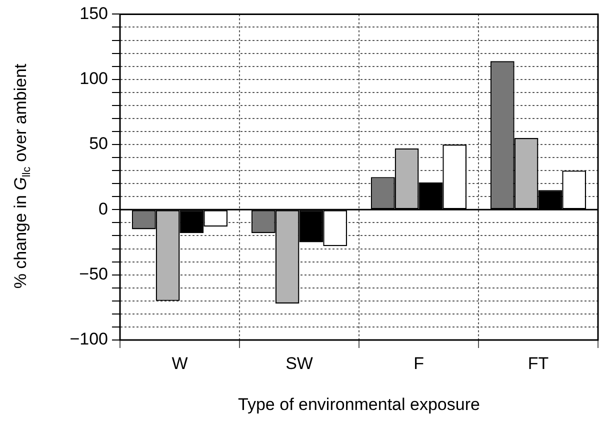  What do you see at coordinates (93, 274) in the screenshot?
I see `y-tick-label: −50` at bounding box center [93, 274].